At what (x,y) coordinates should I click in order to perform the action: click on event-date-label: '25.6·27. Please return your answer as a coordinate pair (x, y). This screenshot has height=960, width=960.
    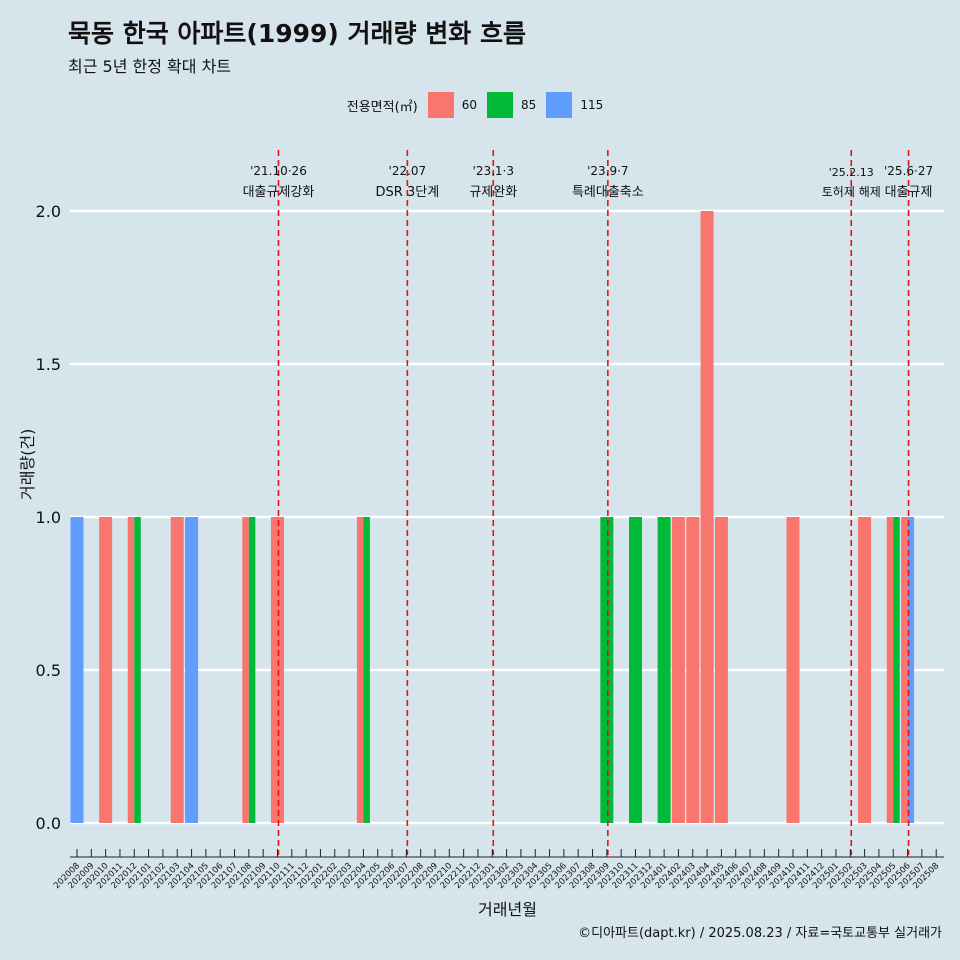
    Looking at the image, I should click on (908, 171).